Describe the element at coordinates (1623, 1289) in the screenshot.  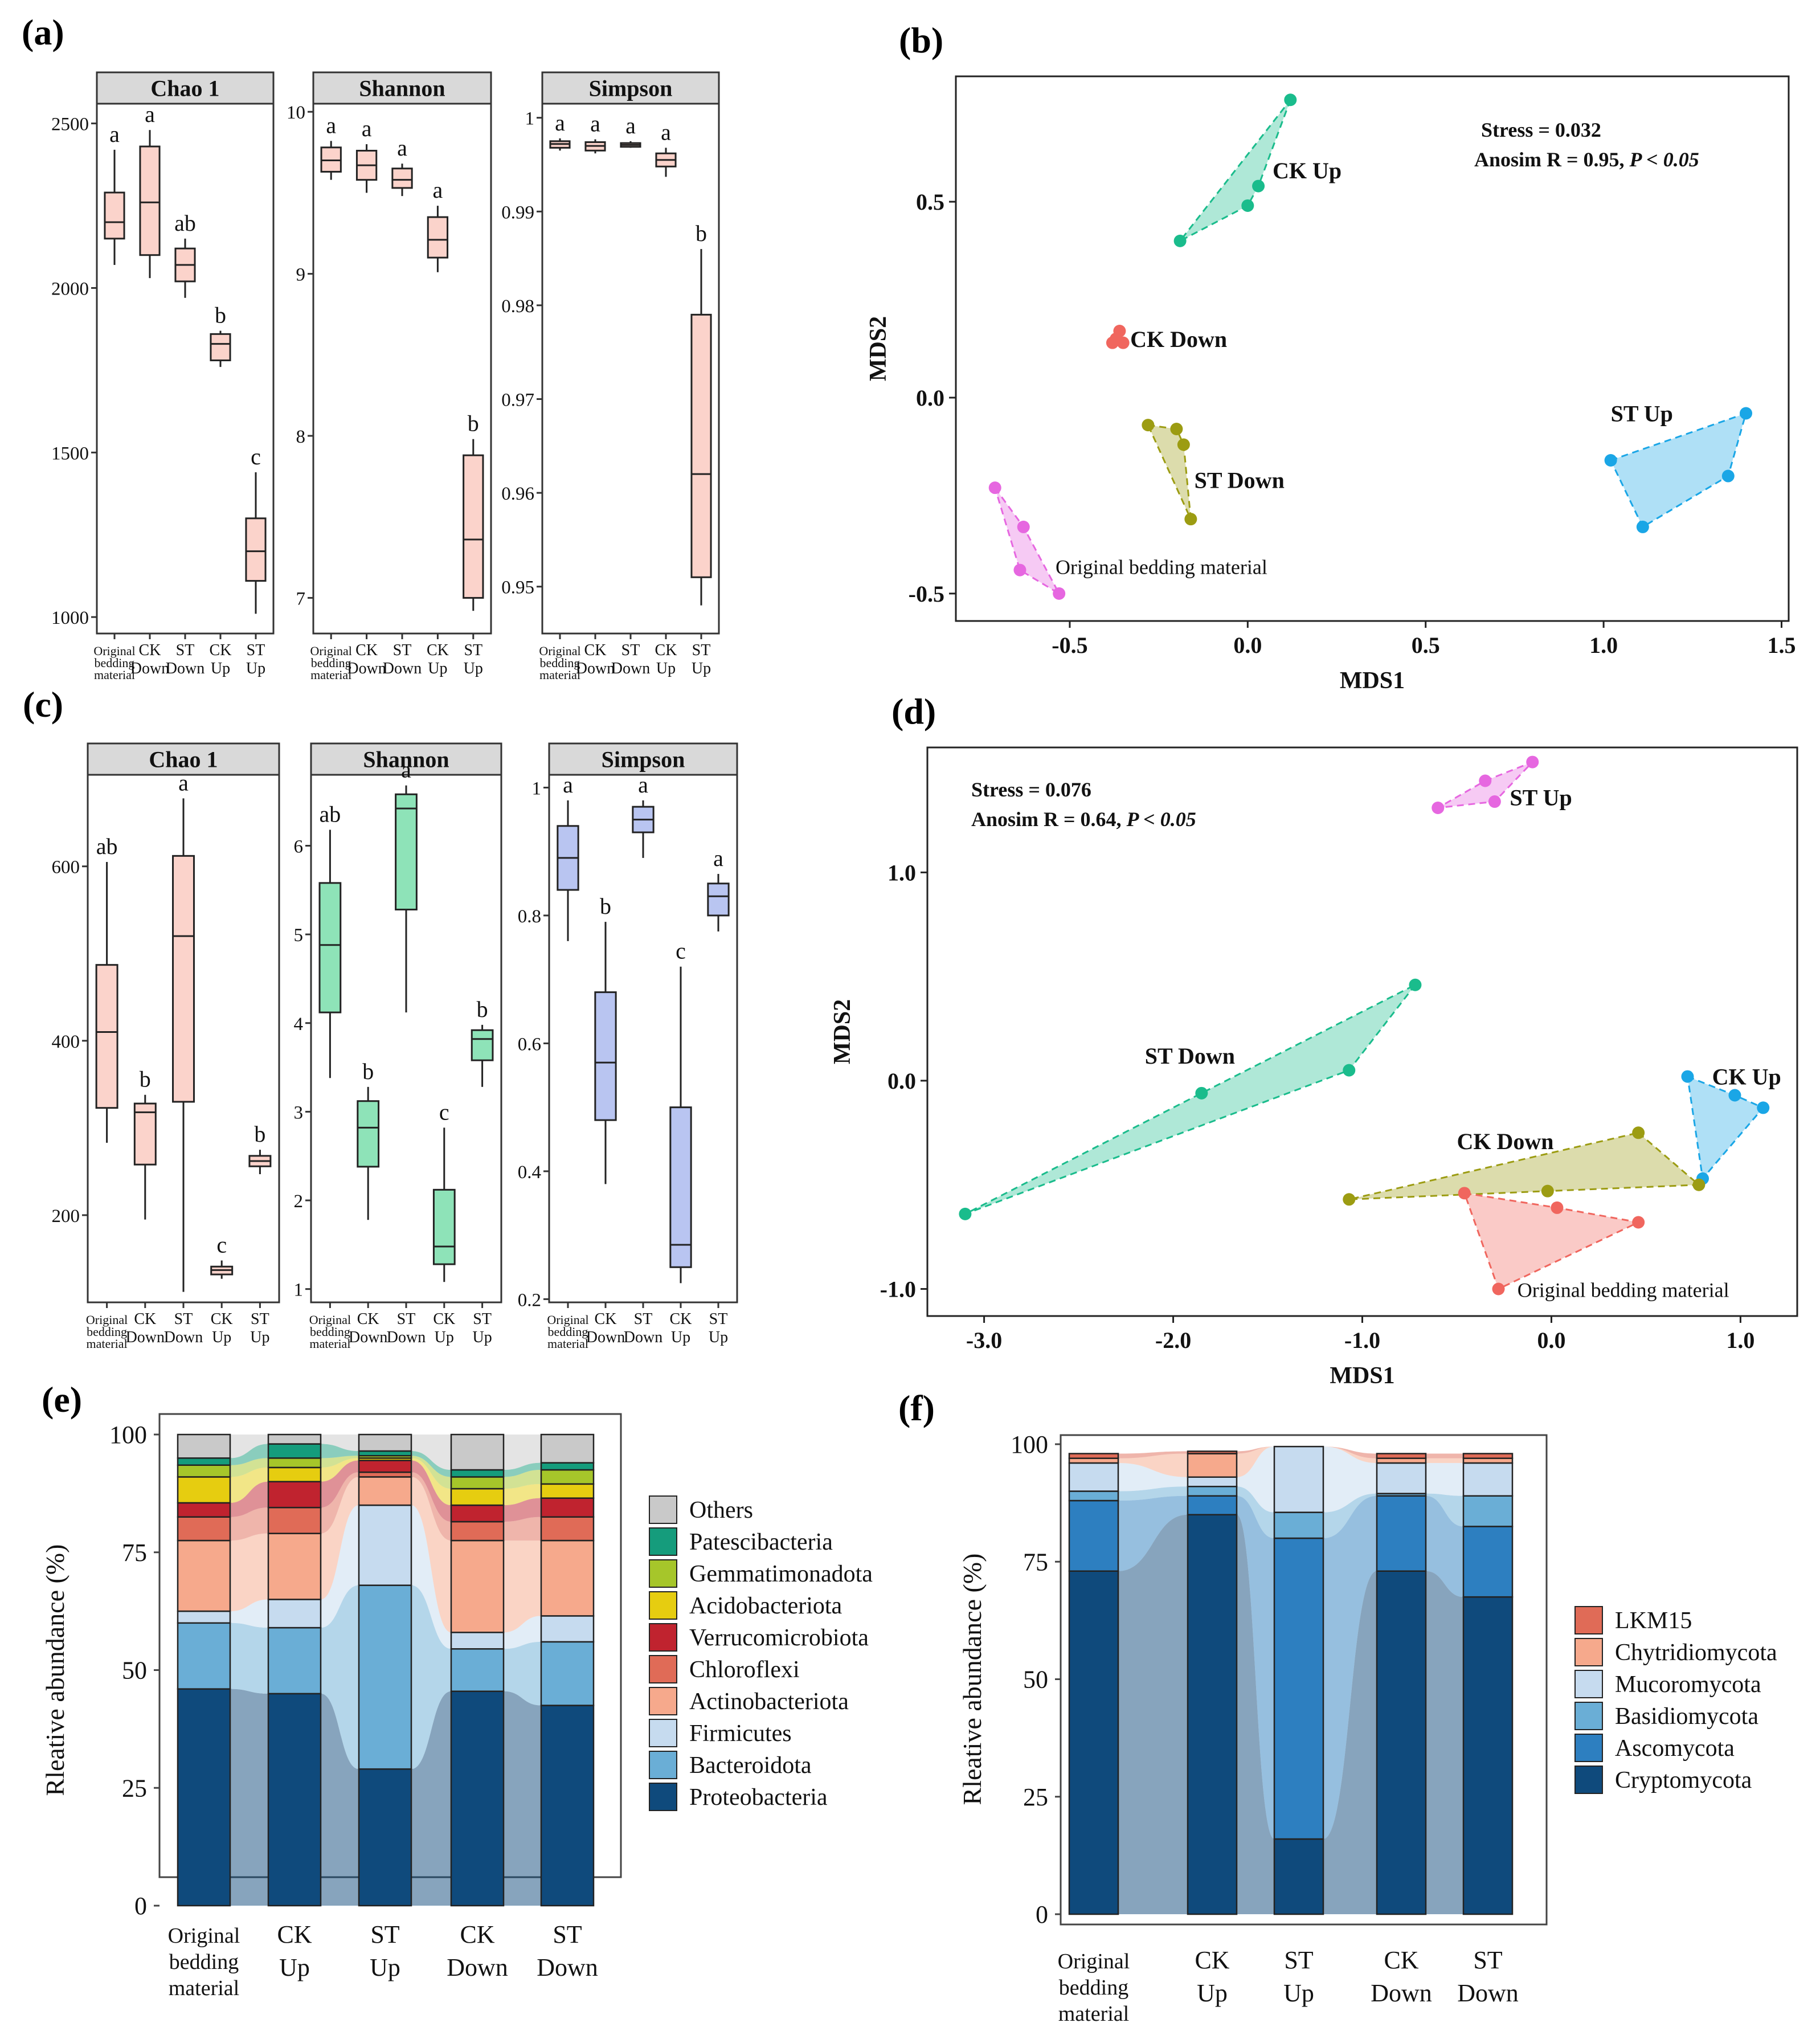
I see `group-label: Original bedding material` at that location.